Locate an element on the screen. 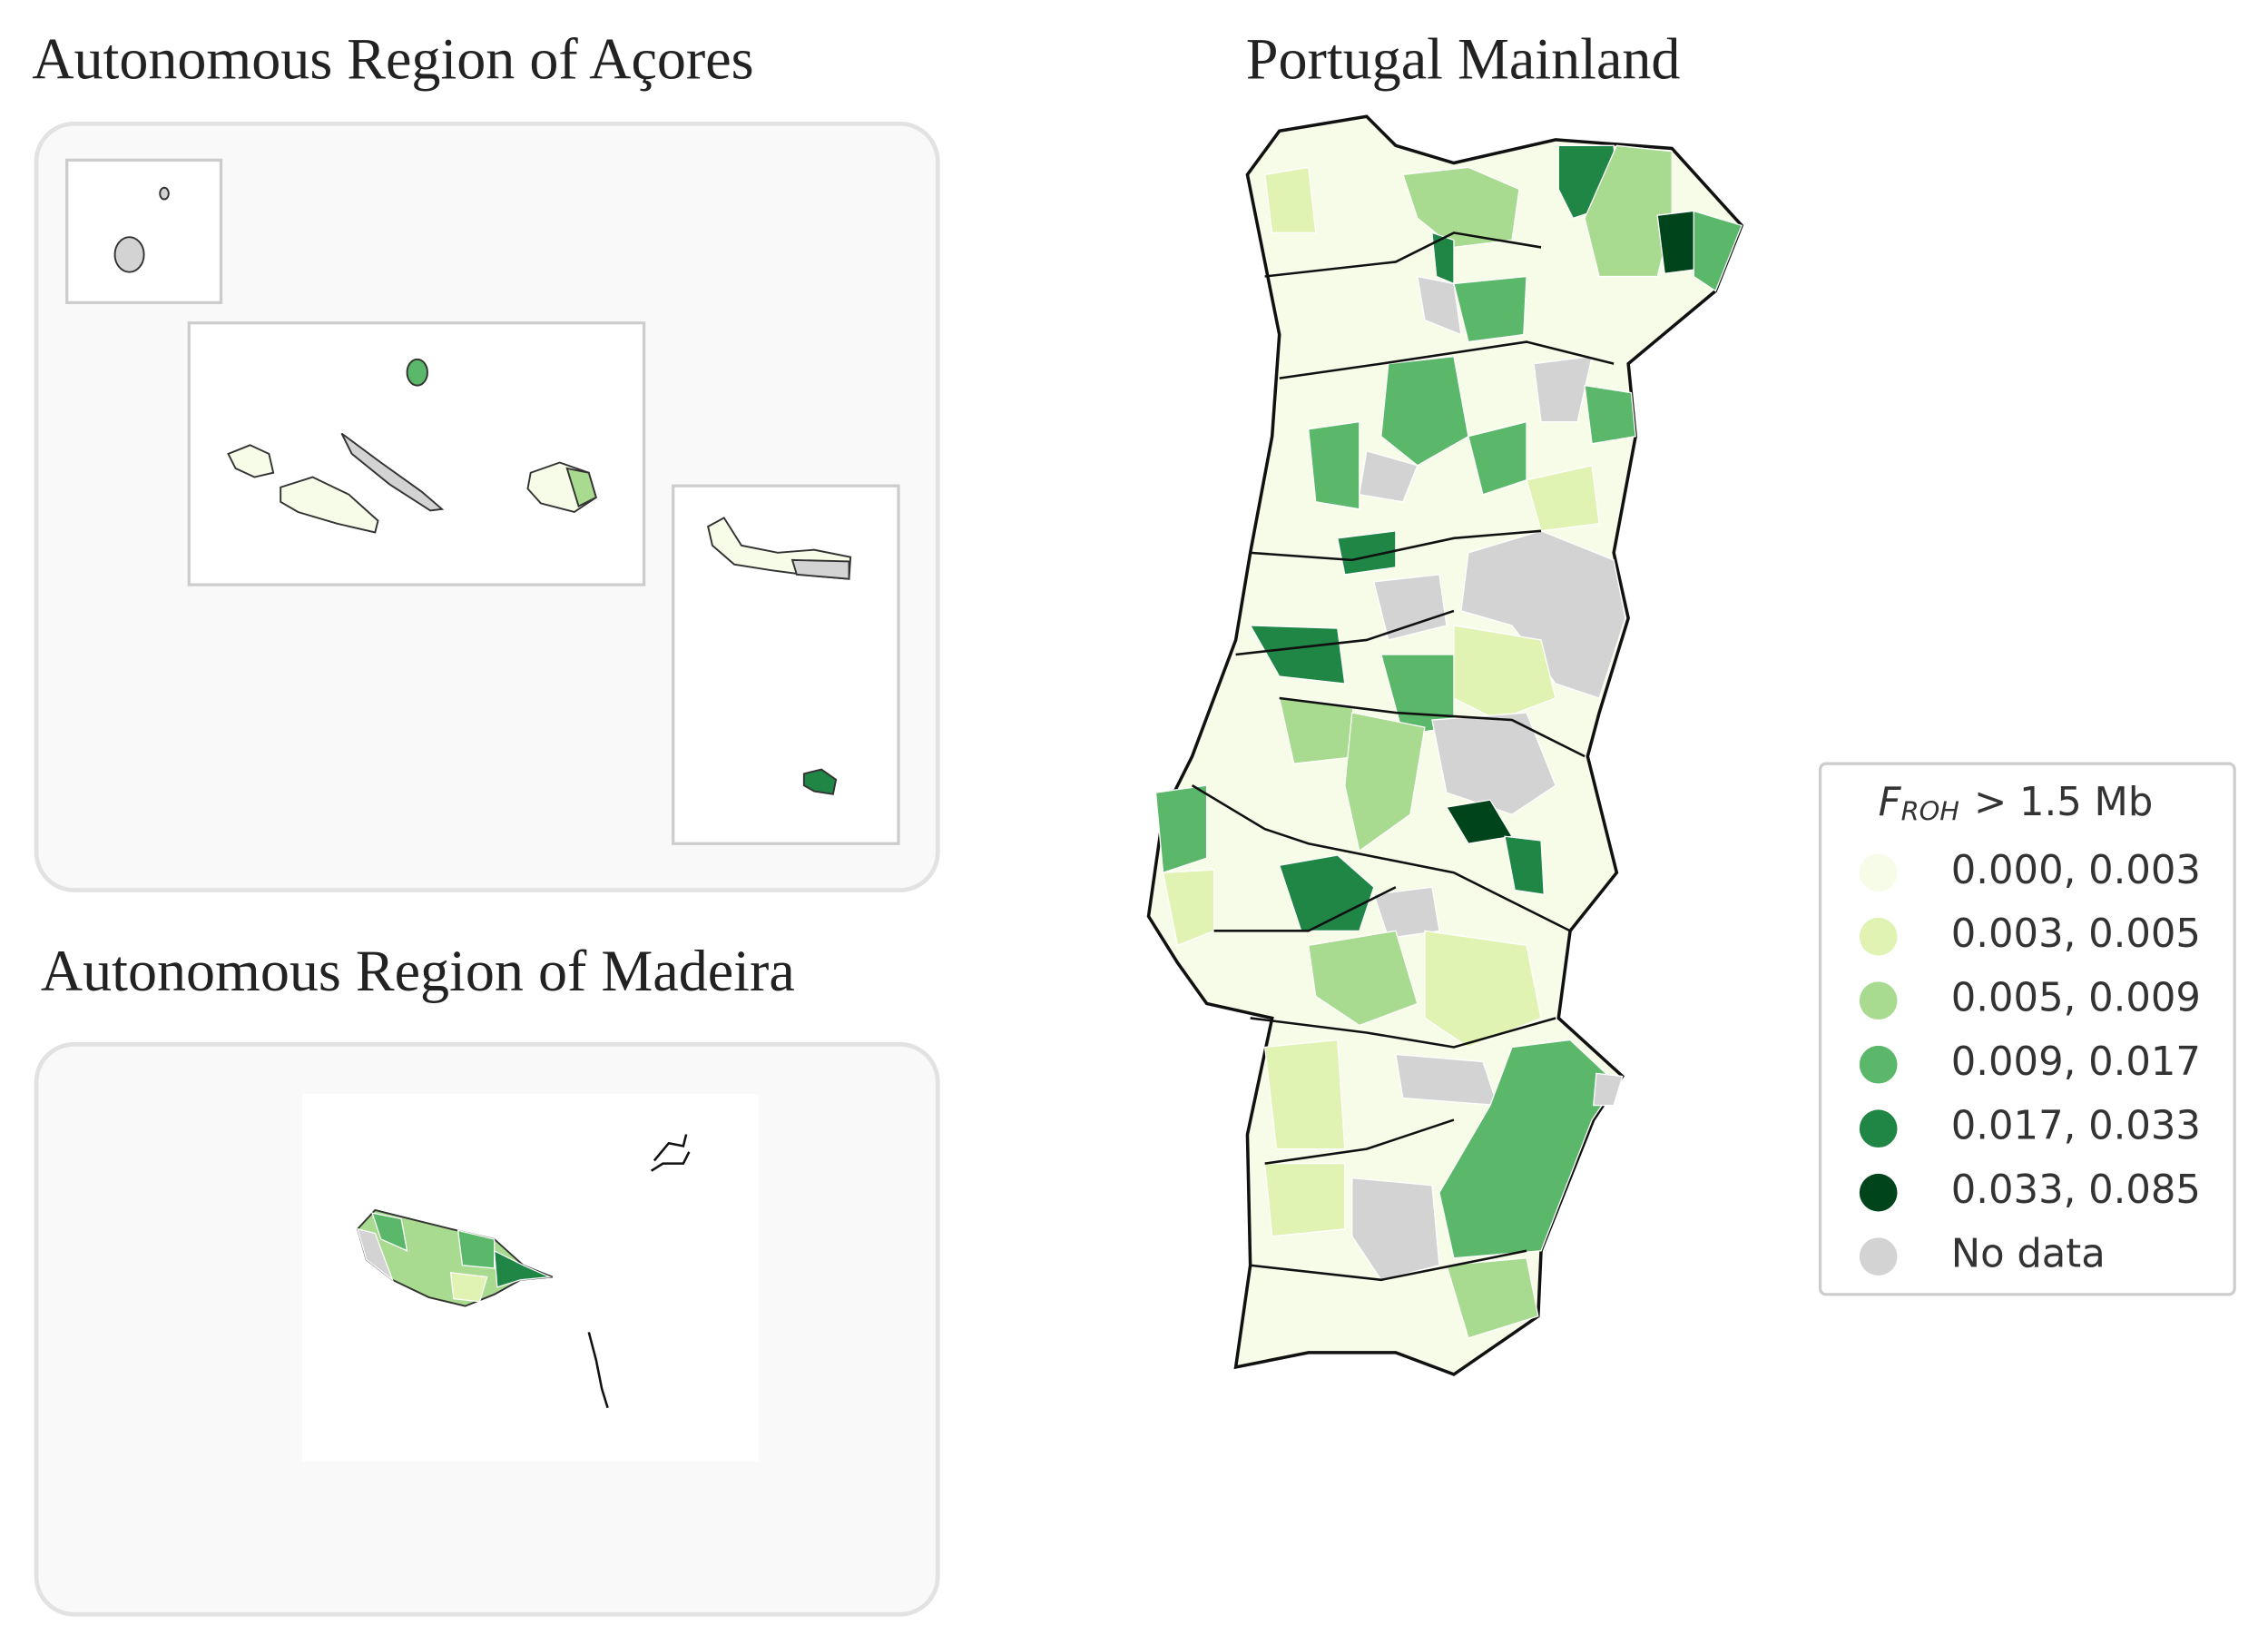  legend-box is located at coordinates (2027, 1029).